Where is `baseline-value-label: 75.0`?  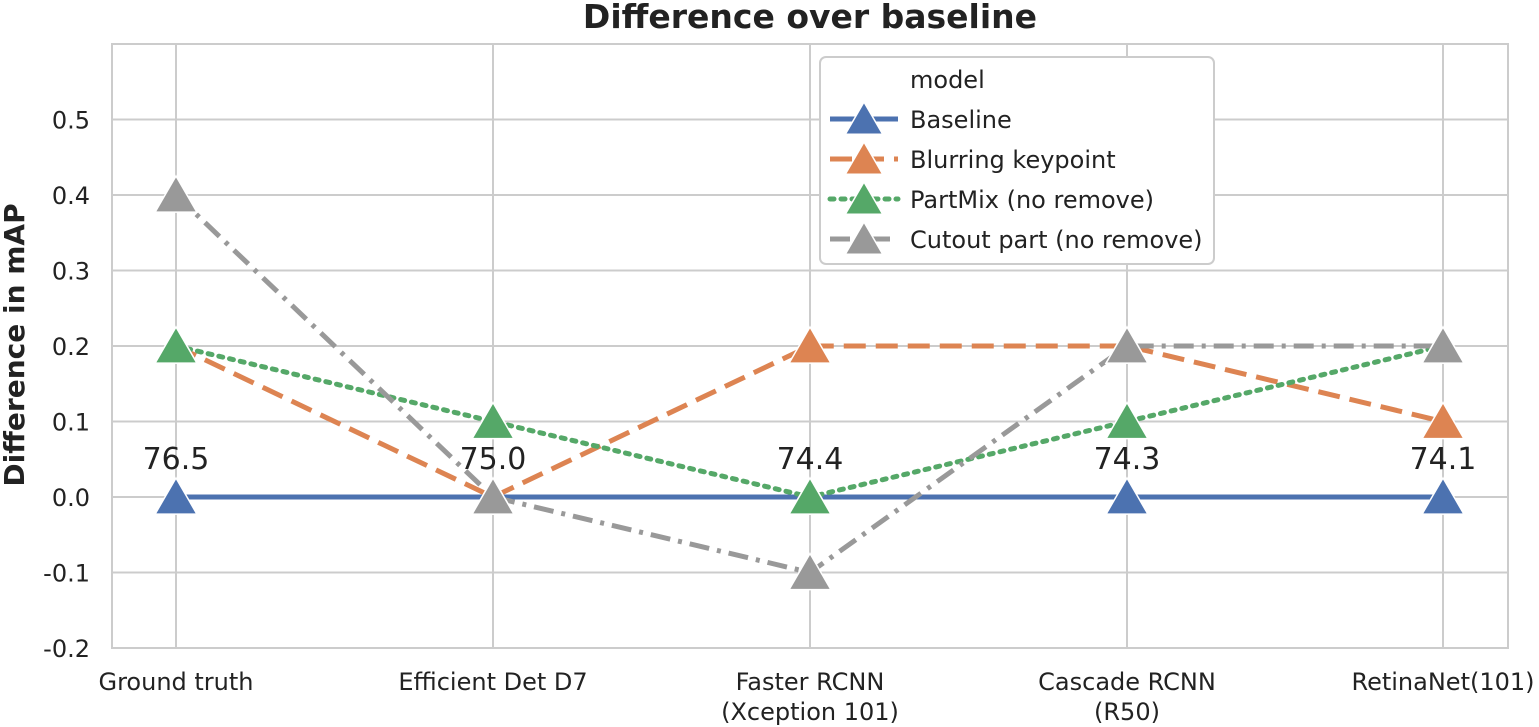
baseline-value-label: 75.0 is located at coordinates (493, 459).